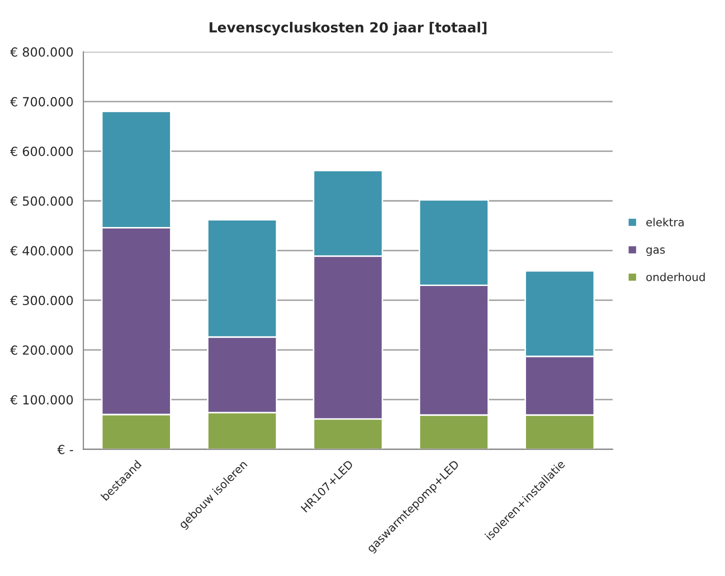 This screenshot has height=576, width=725. I want to click on y-tick-label: € 500.000, so click(41, 201).